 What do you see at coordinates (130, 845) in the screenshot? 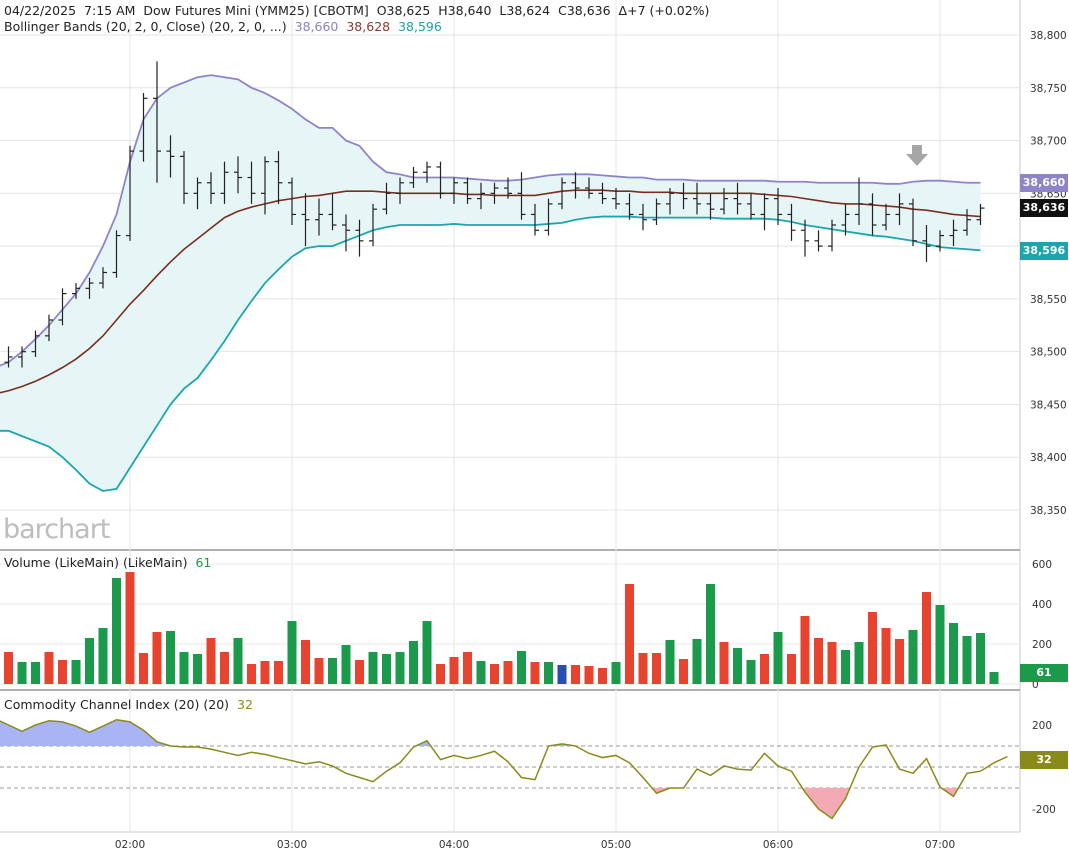
I see `time-tick-label: 02:00` at bounding box center [130, 845].